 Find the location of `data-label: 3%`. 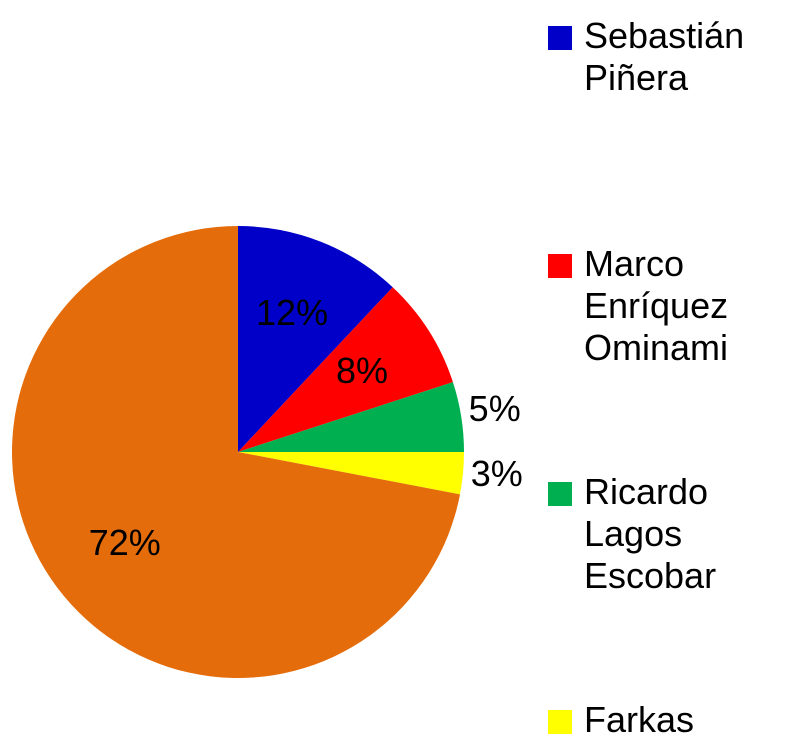

data-label: 3% is located at coordinates (497, 473).